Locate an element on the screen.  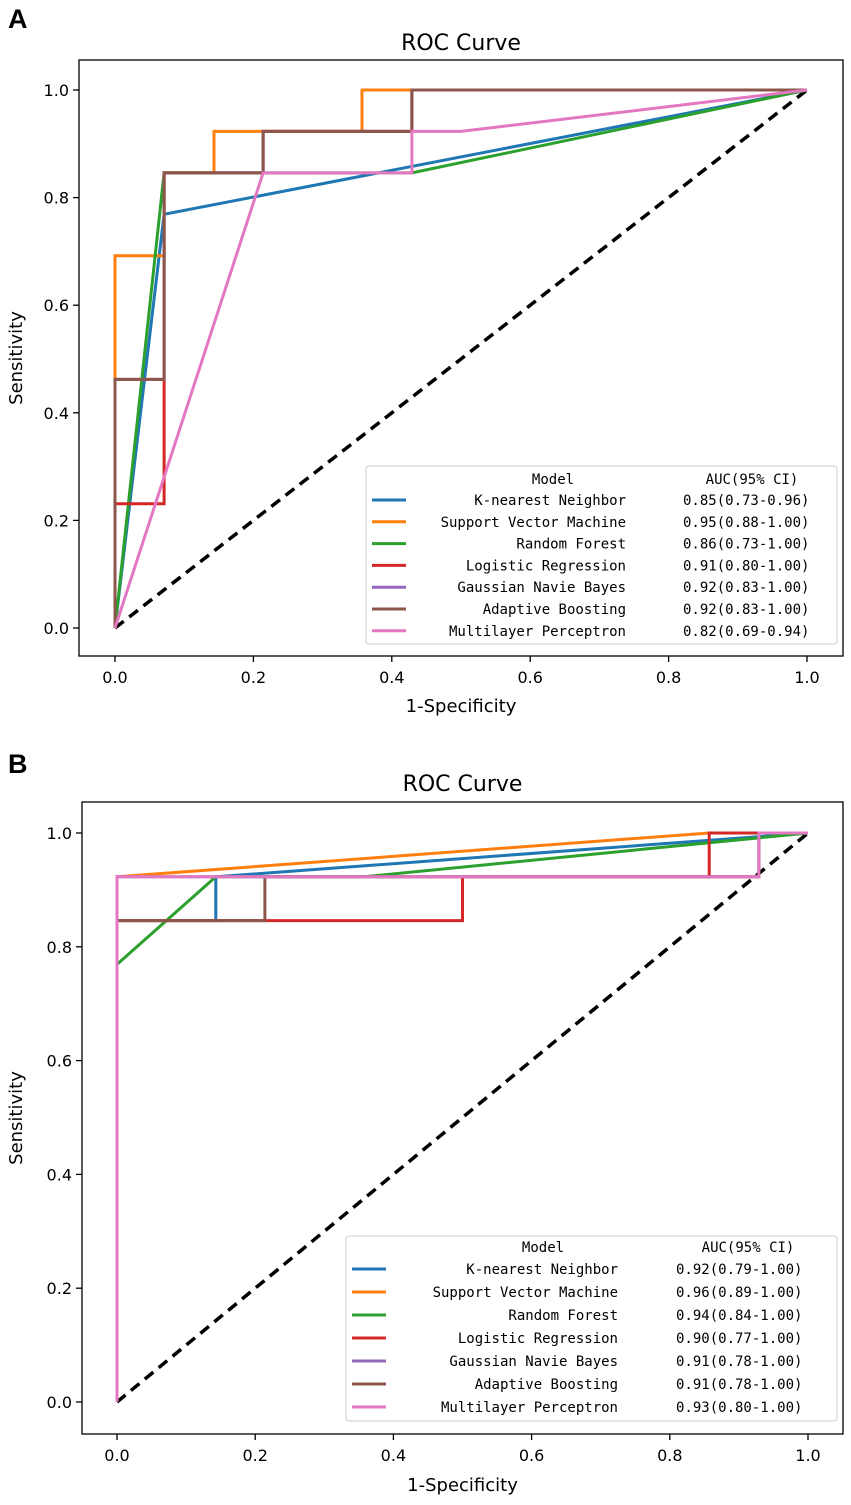
legend-auc-value: 0.86(0.73-1.00) is located at coordinates (746, 545).